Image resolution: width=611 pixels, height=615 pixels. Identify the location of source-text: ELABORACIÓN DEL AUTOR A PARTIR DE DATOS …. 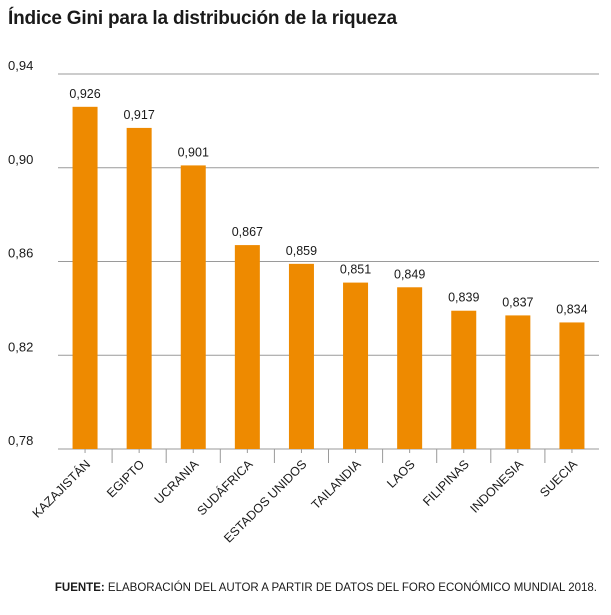
(350, 588).